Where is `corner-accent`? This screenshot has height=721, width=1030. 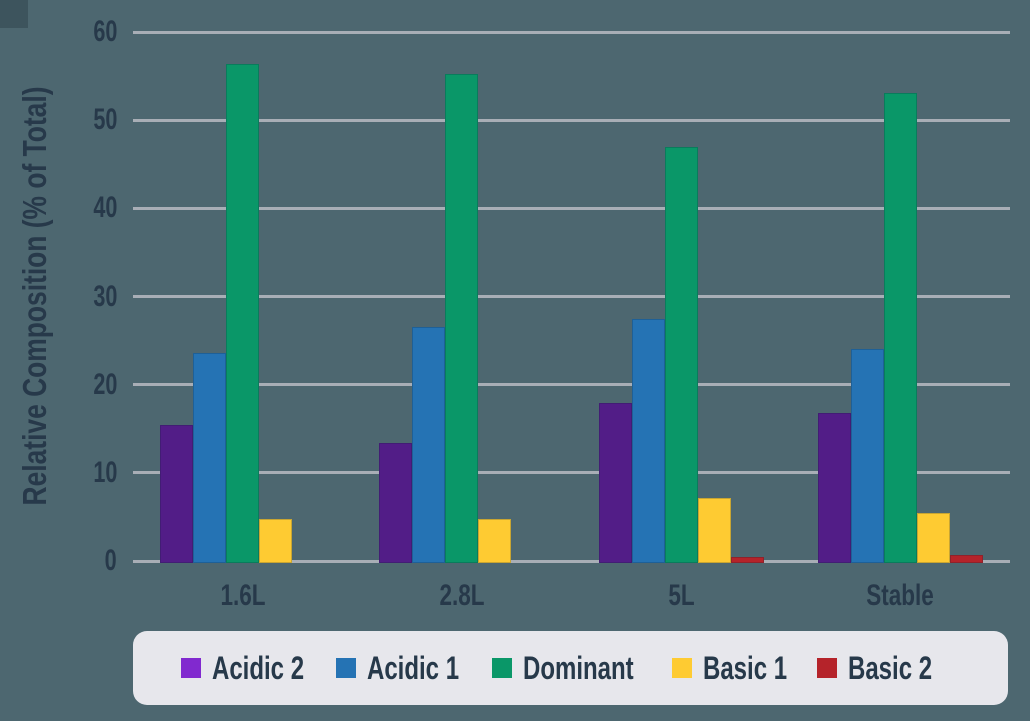 corner-accent is located at coordinates (14, 14).